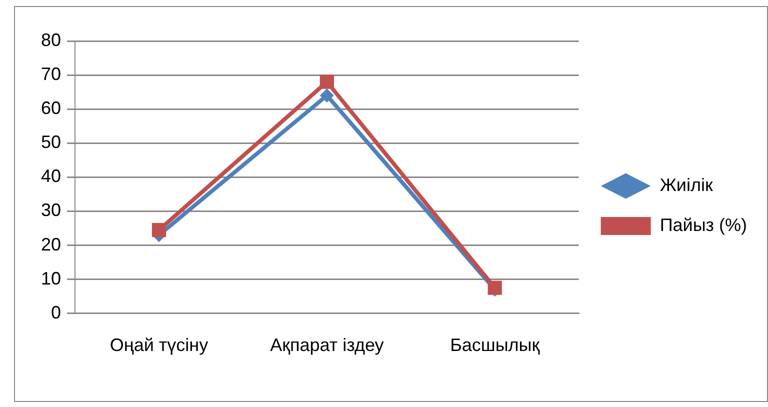 The height and width of the screenshot is (407, 768). Describe the element at coordinates (51, 108) in the screenshot. I see `y-tick-label: 60` at that location.